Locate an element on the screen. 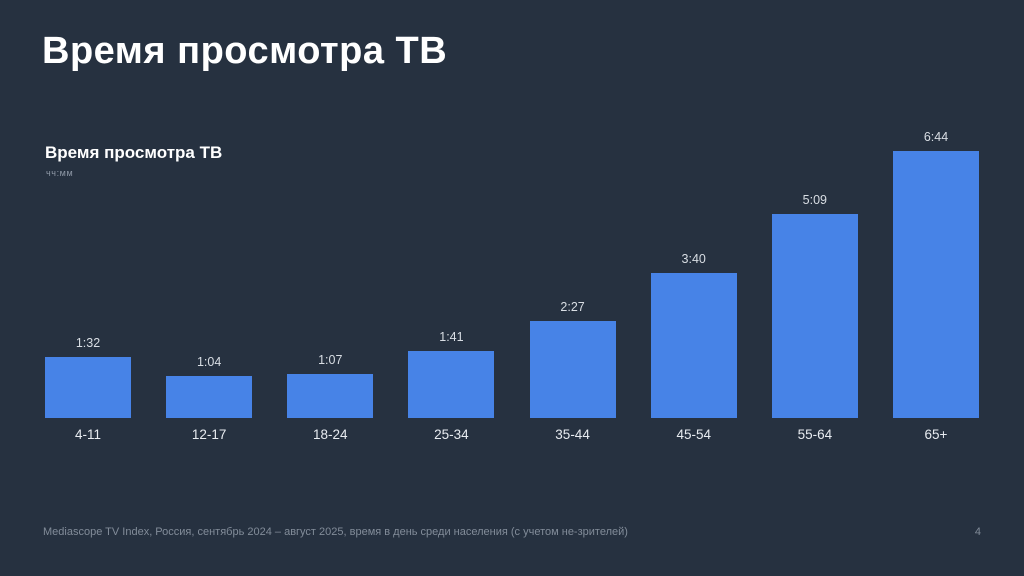  bar-value-label: 6:44 is located at coordinates (936, 137).